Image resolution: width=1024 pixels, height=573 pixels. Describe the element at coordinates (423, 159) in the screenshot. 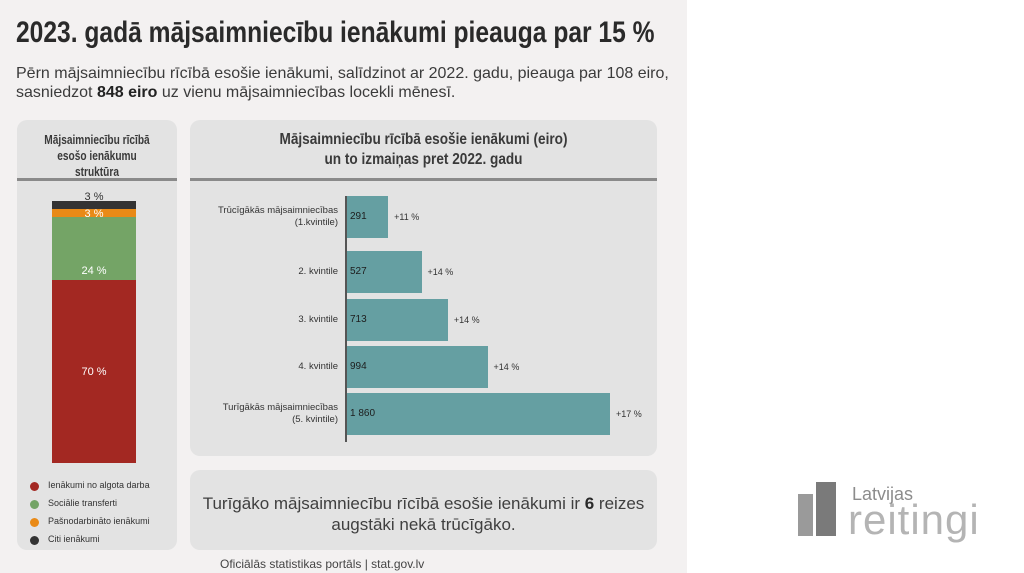

I see `income-title-line2: un to izmaiņas pret 2022. gadu` at that location.